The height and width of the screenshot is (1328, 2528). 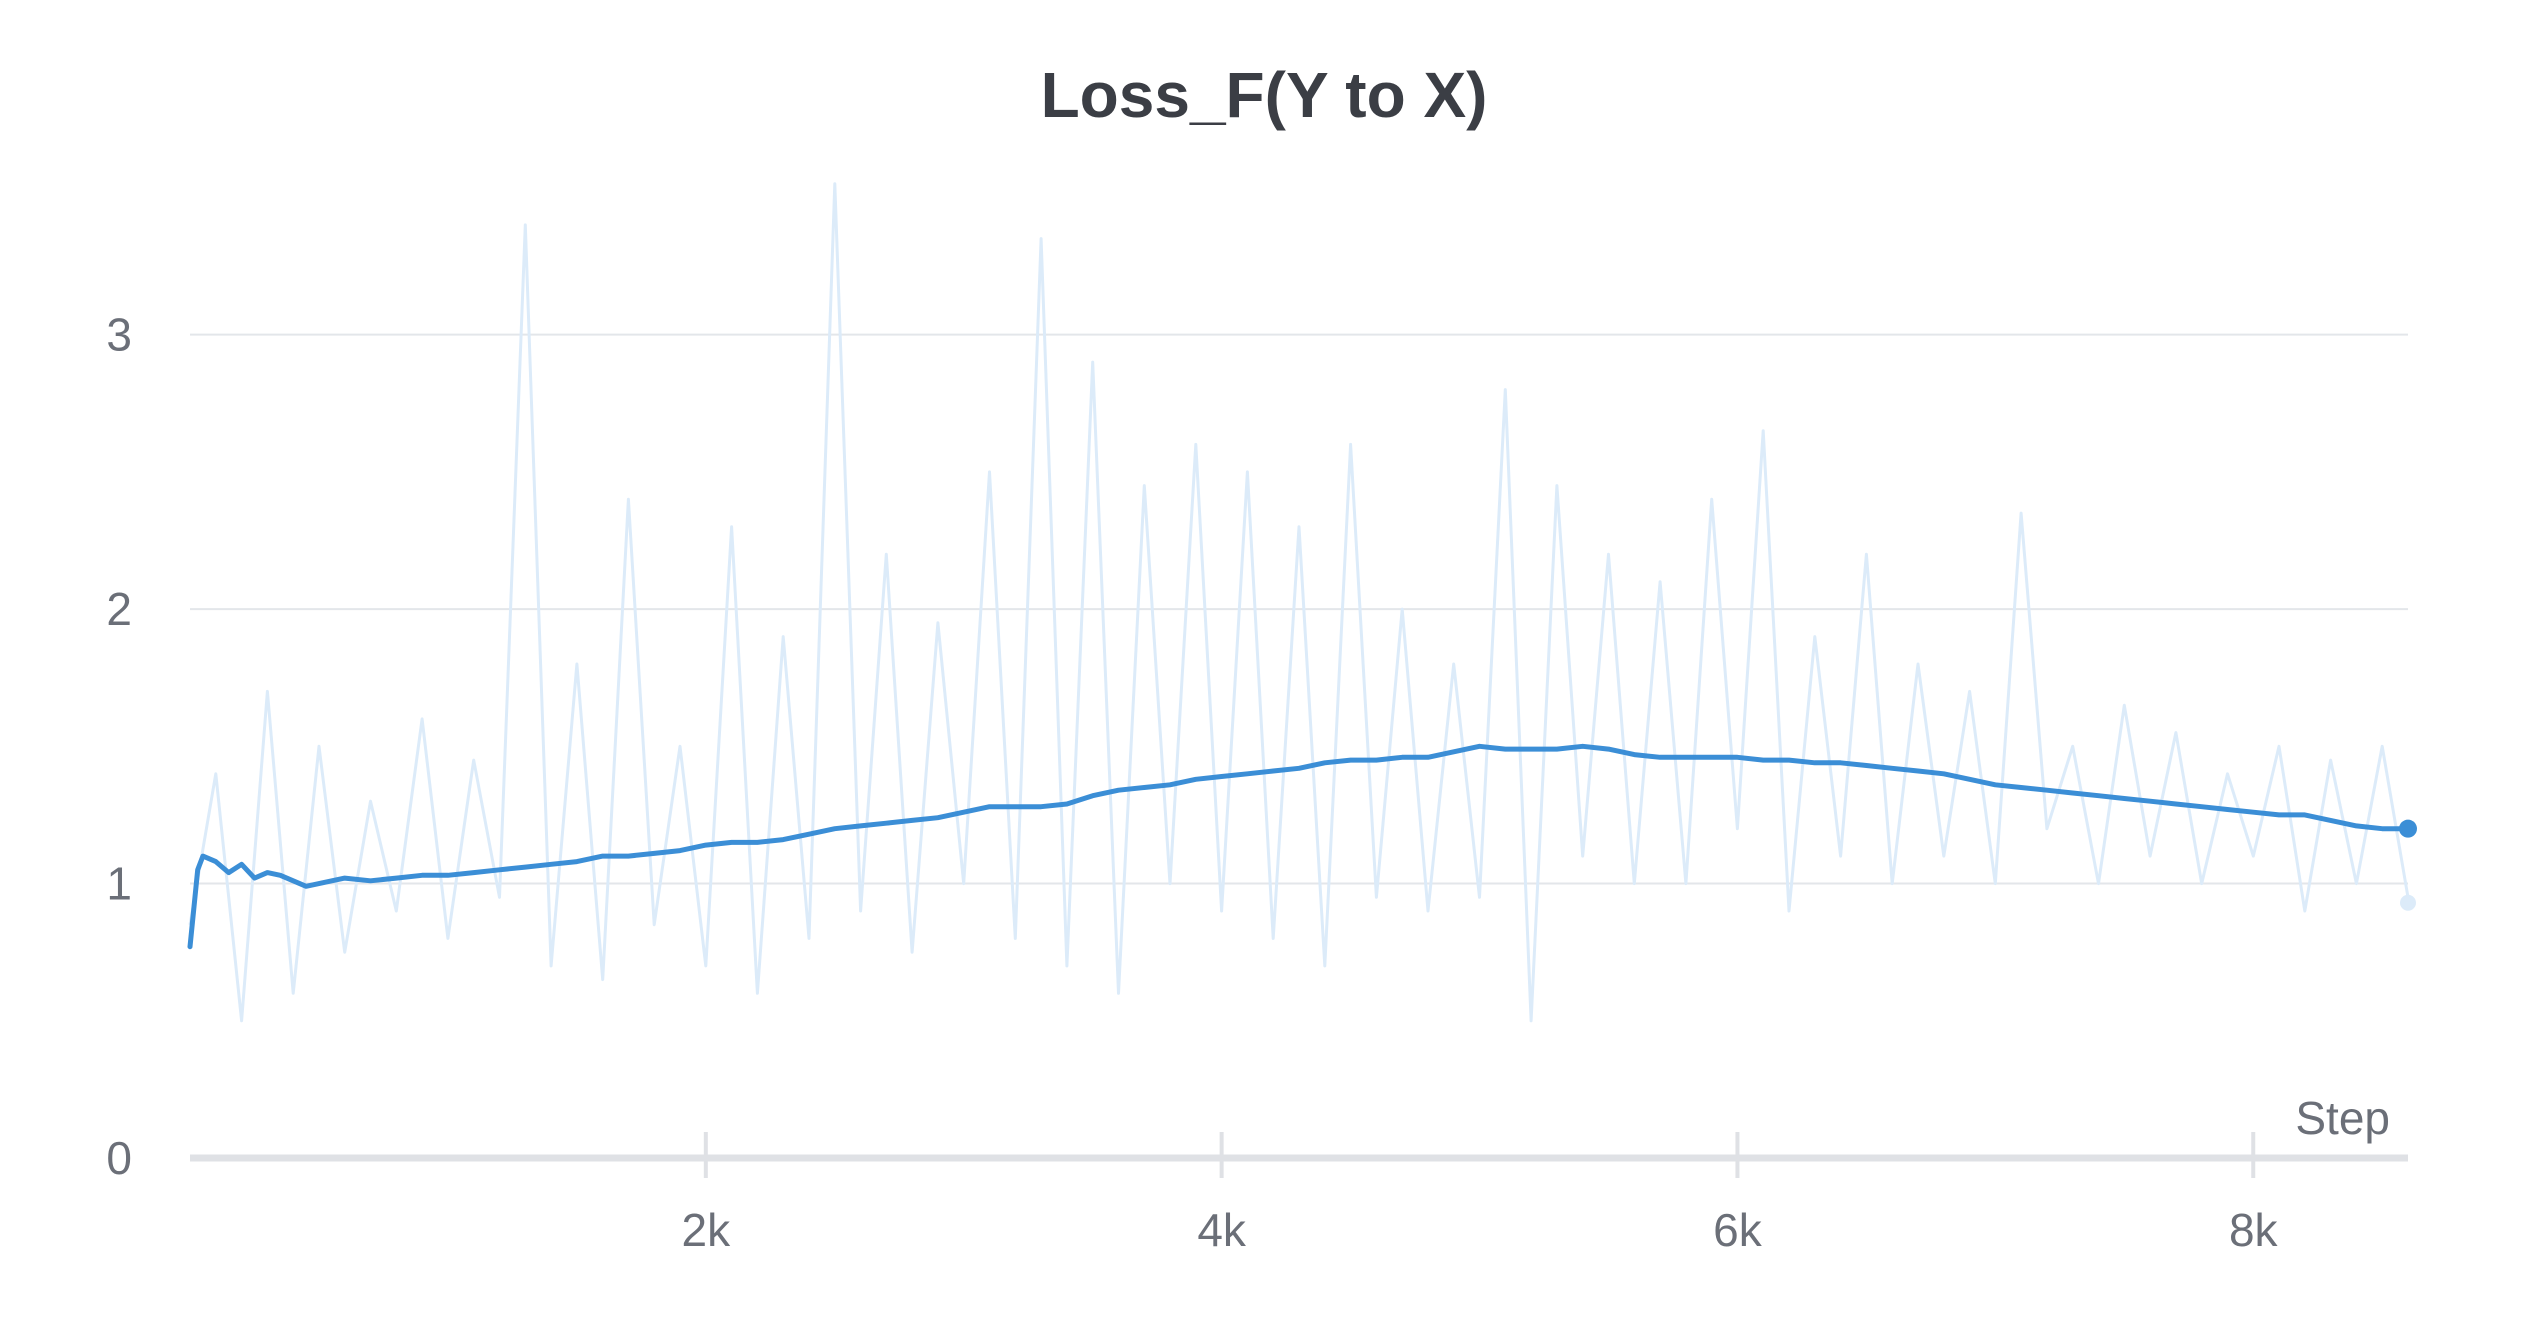 What do you see at coordinates (707, 1230) in the screenshot?
I see `x-tick-label: 2k` at bounding box center [707, 1230].